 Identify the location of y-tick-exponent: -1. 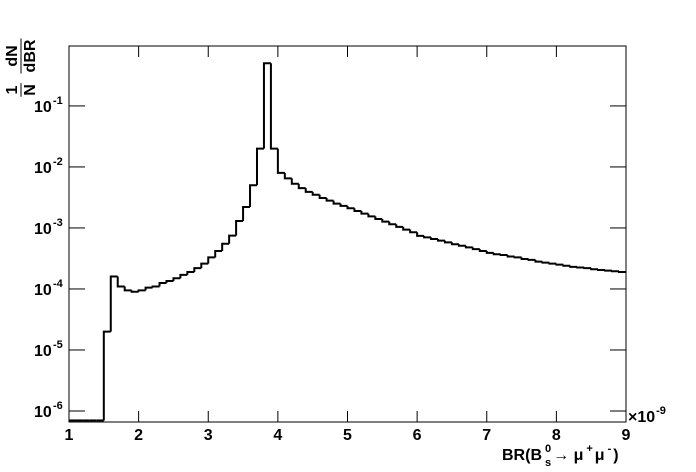
(58, 101).